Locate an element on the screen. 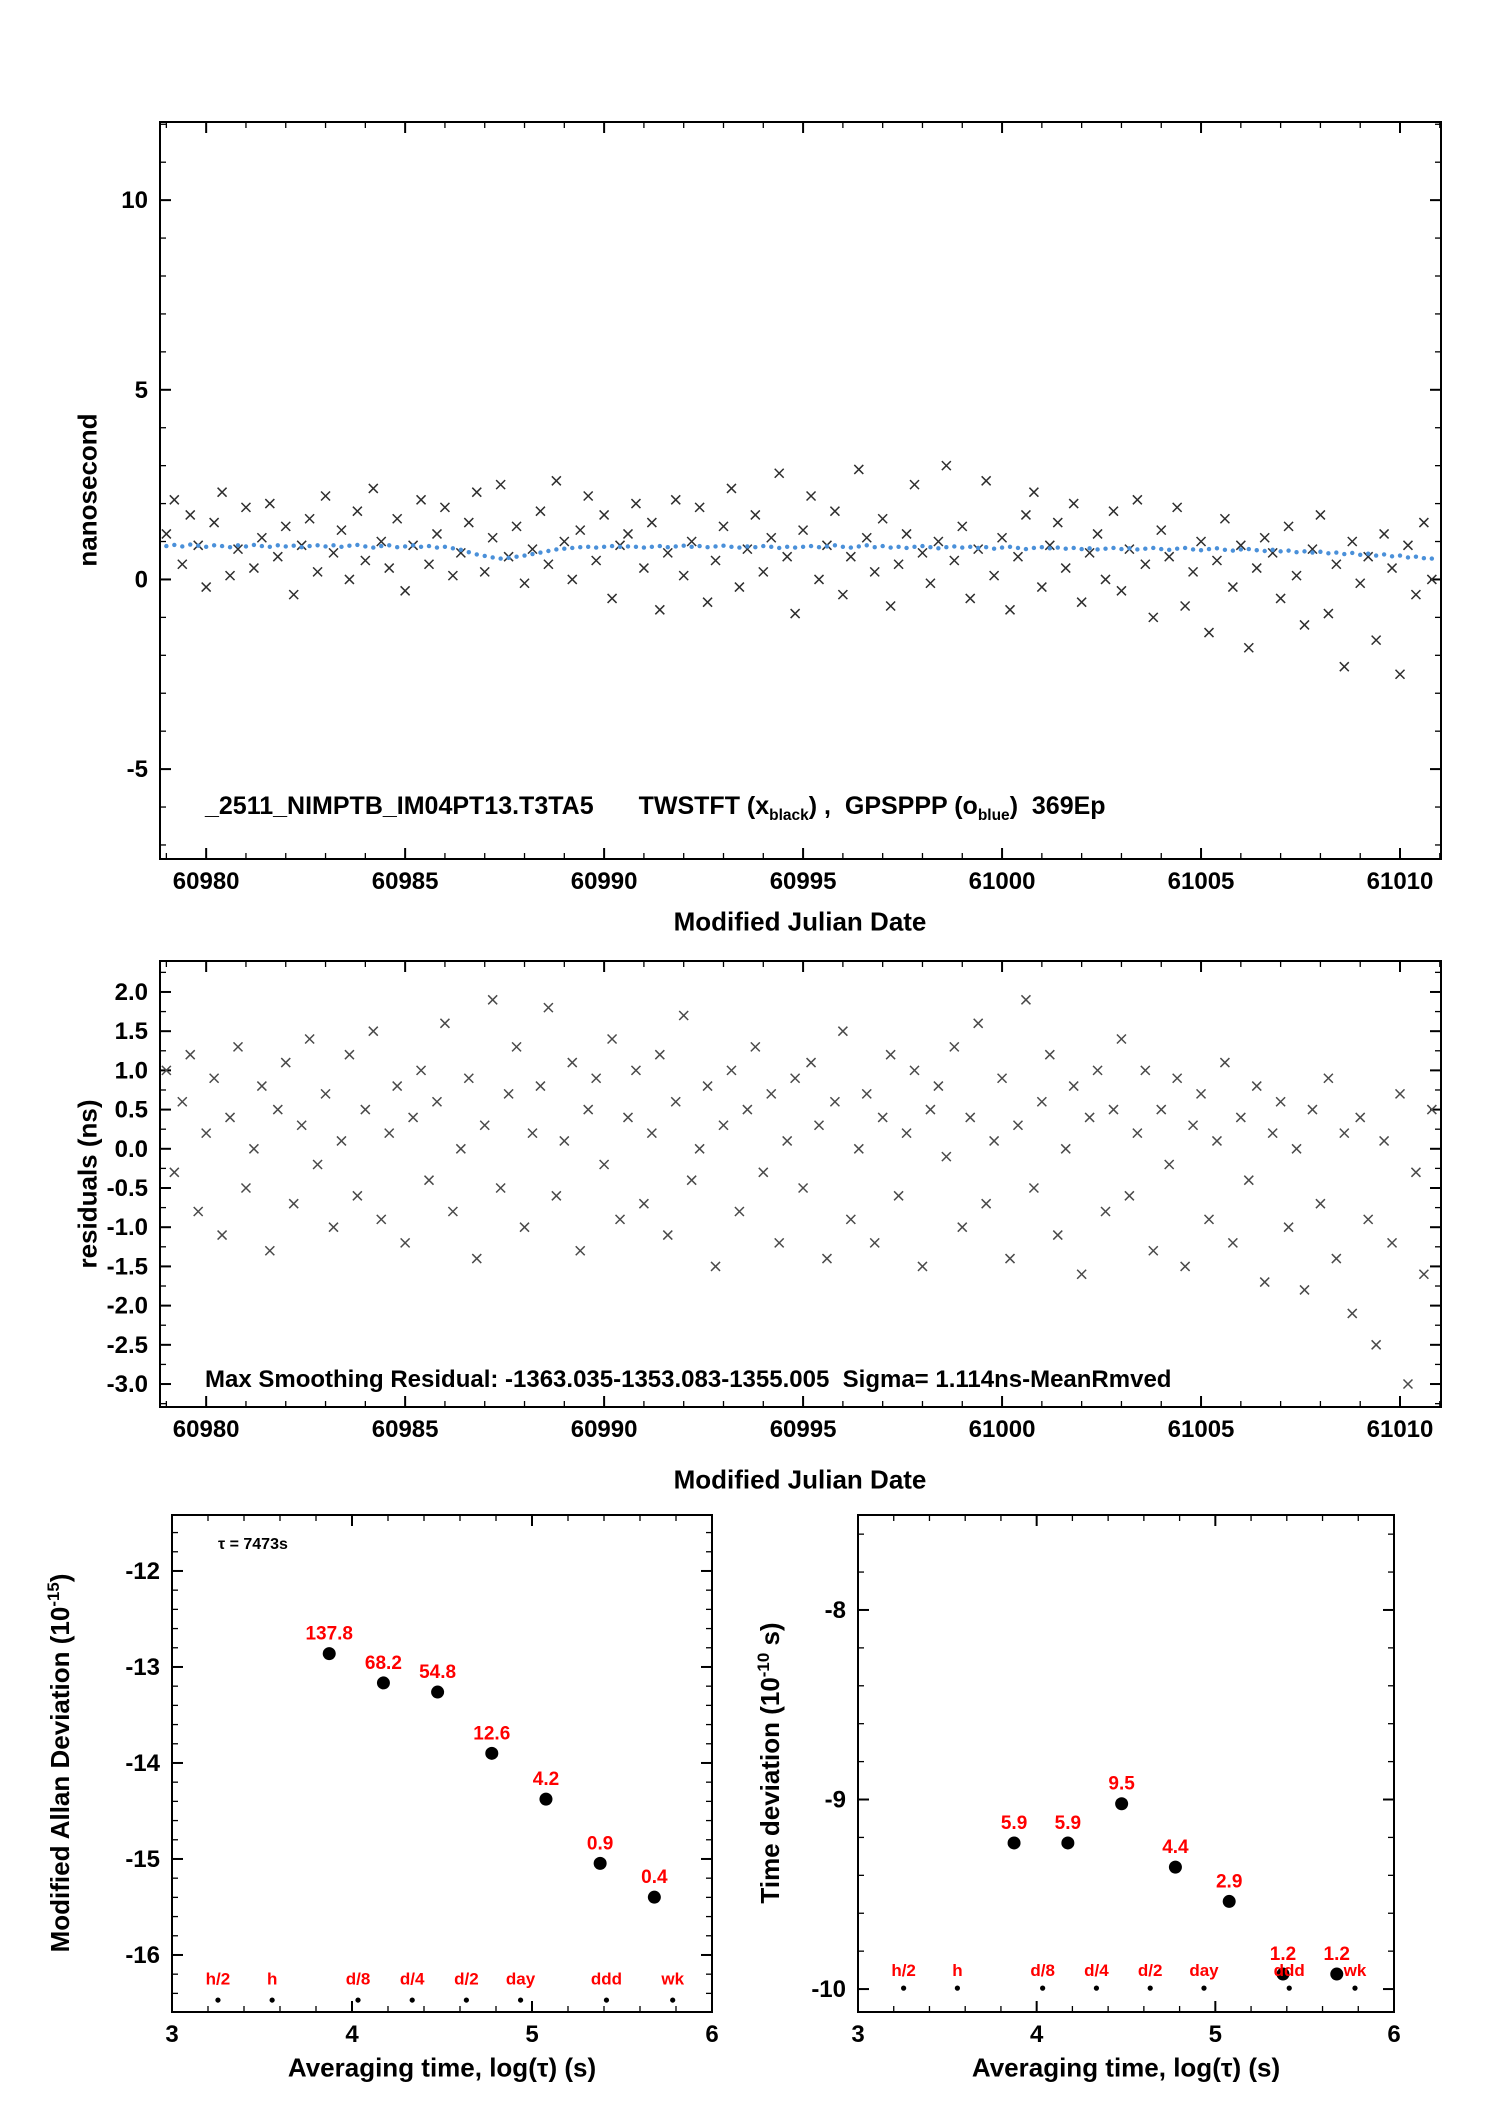 This screenshot has width=1488, height=2105. deviation-value-label: 1.2 is located at coordinates (1283, 1954).